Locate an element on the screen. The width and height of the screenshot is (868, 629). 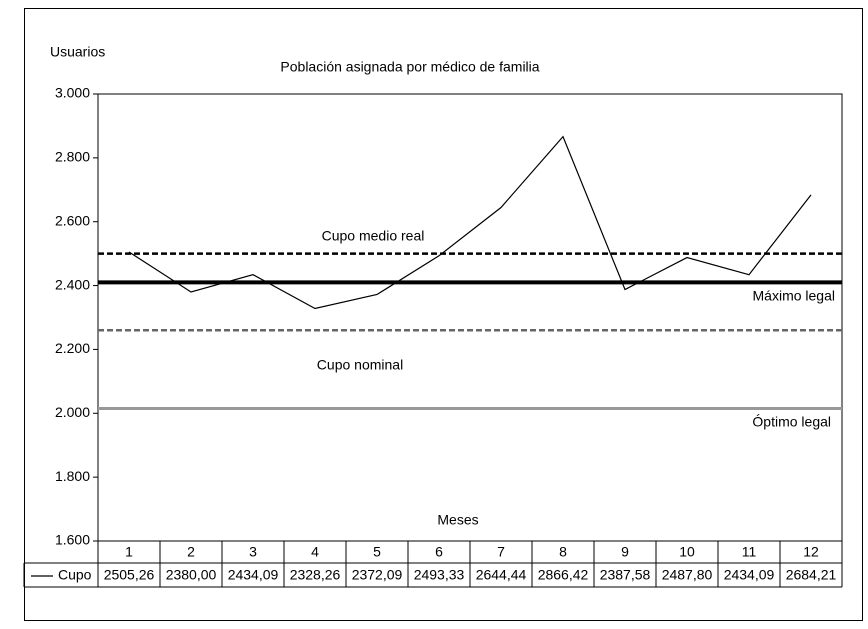
x-tick-label: 6 is located at coordinates (439, 552).